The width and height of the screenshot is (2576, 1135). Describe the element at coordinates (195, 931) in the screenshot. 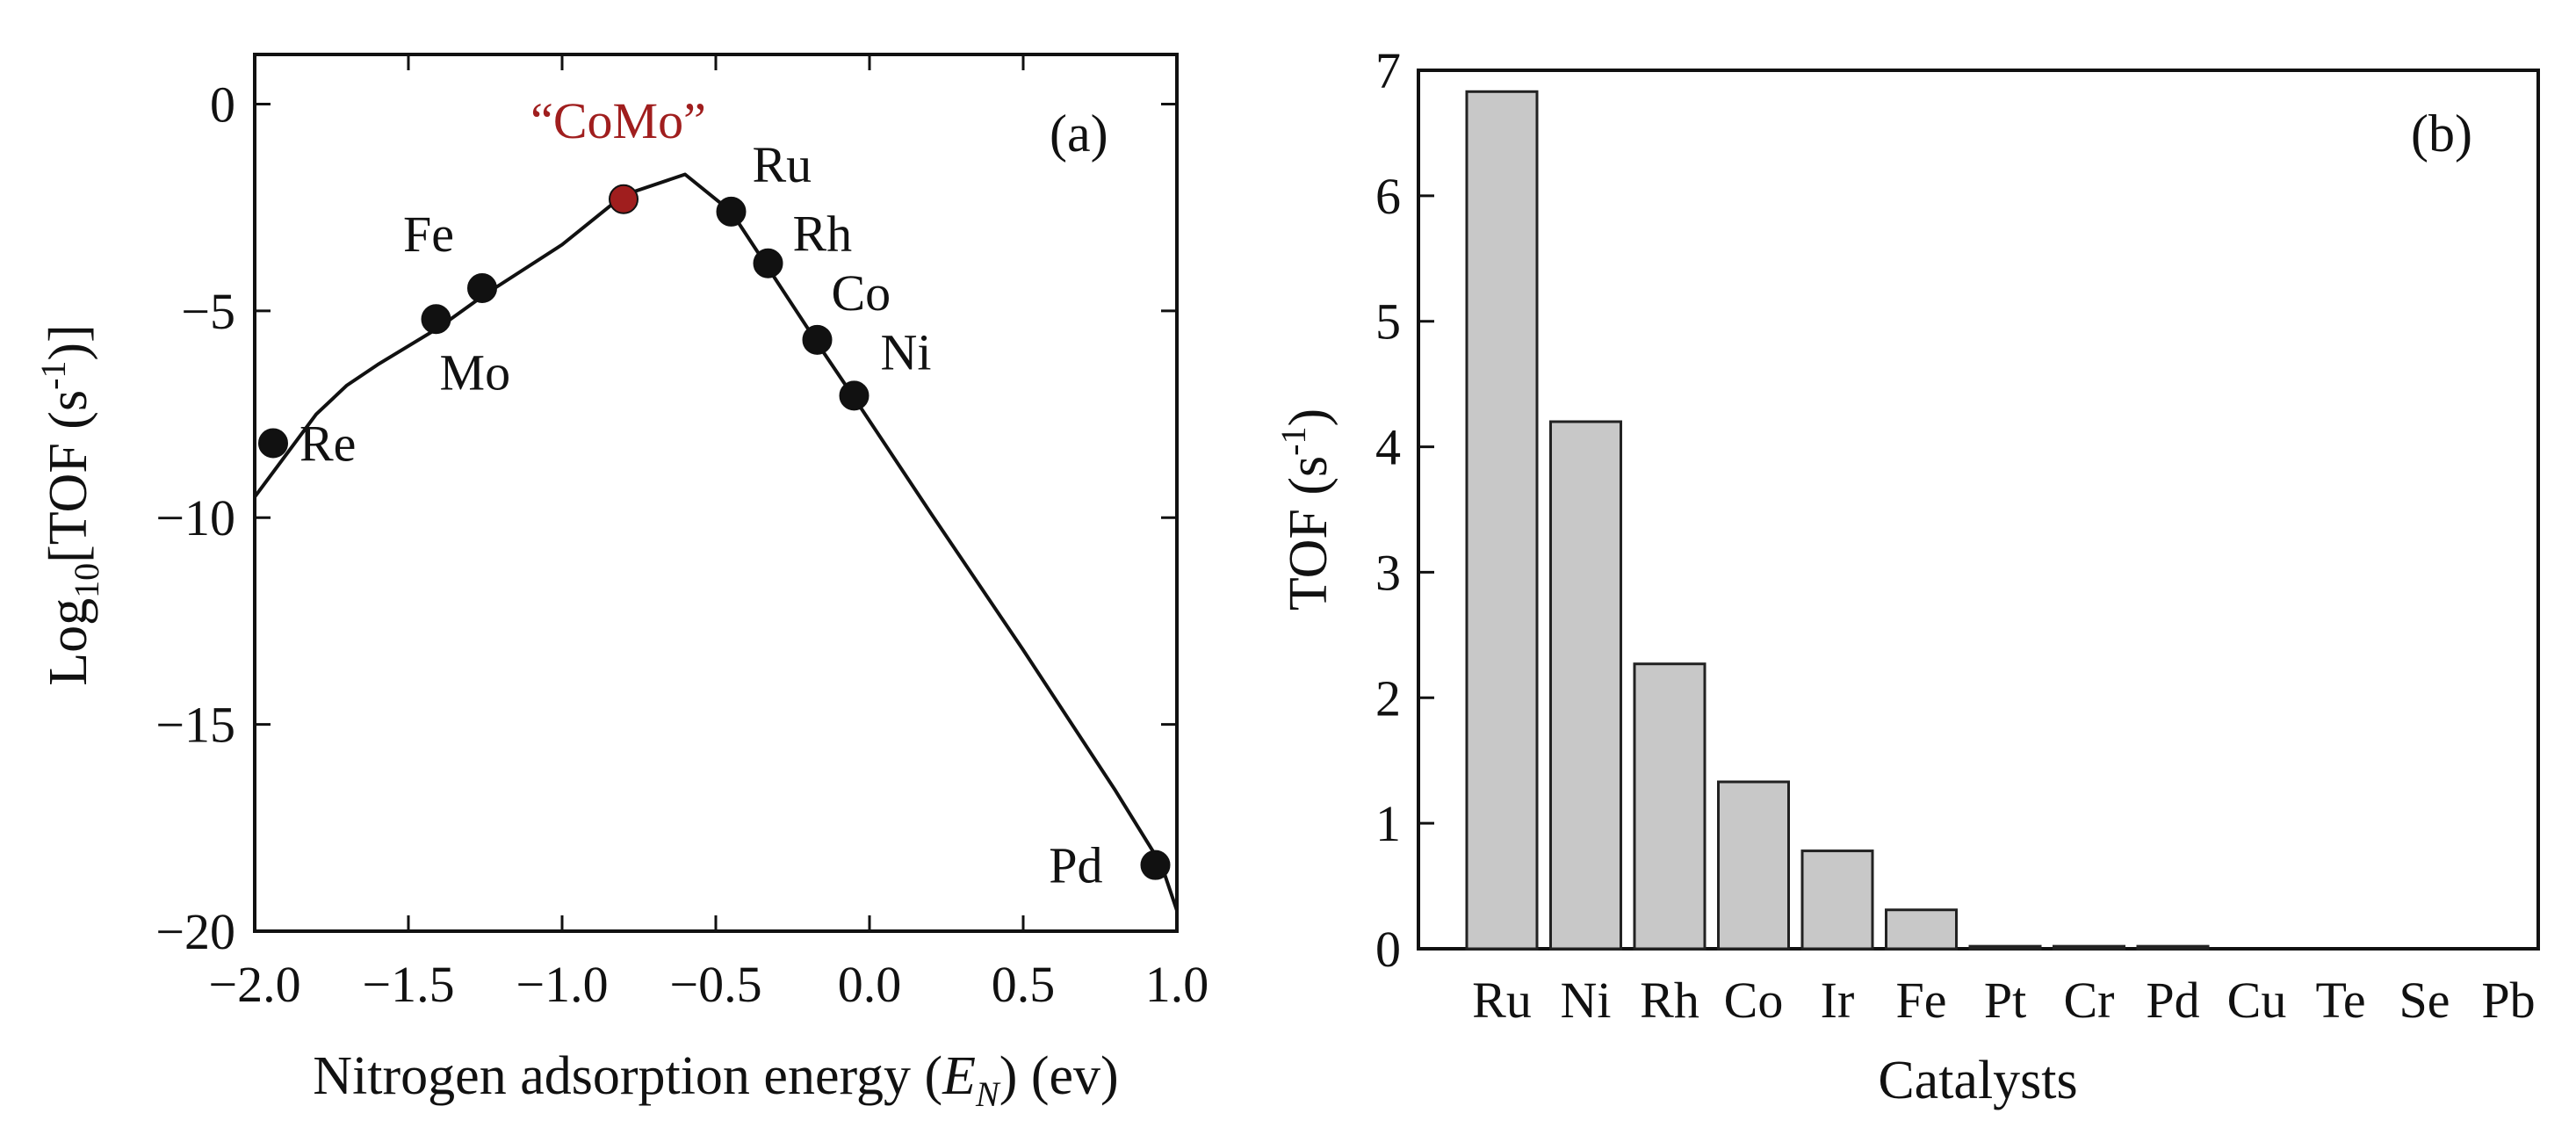

I see `panel-a-y-tick-label: −20` at that location.